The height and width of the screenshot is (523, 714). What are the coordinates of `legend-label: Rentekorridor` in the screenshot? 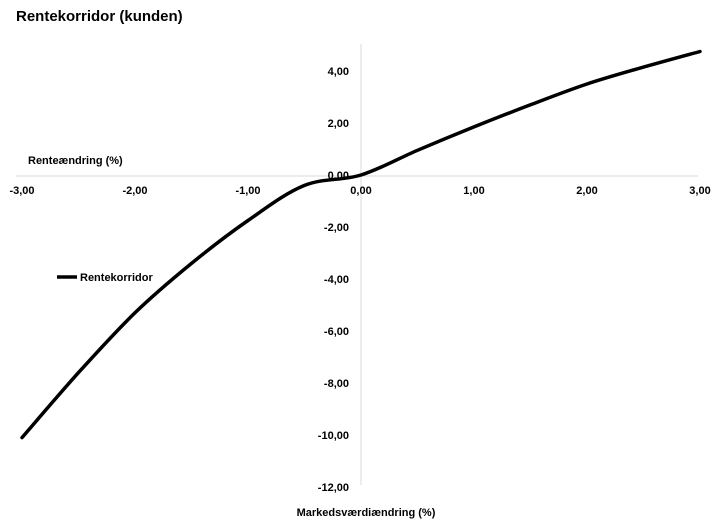 It's located at (116, 278).